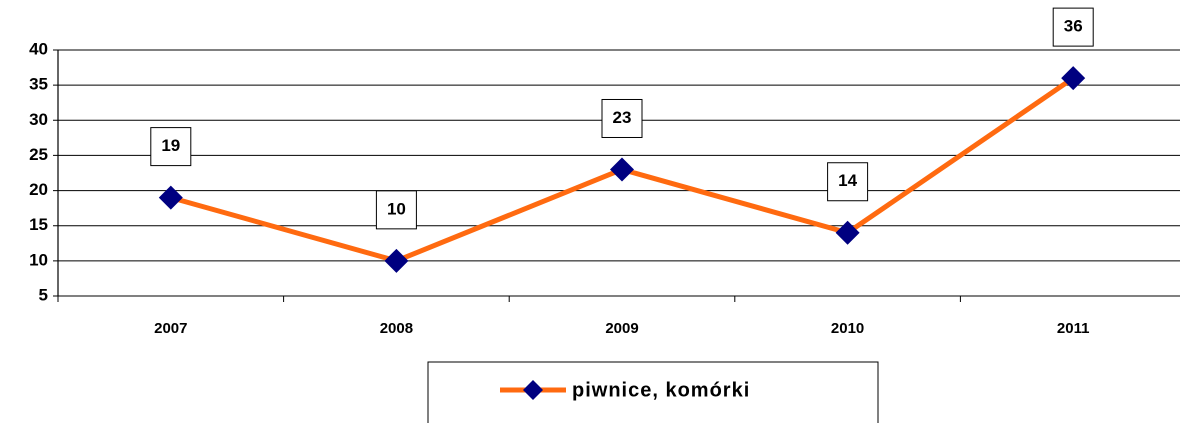  What do you see at coordinates (170, 328) in the screenshot?
I see `x-tick-label: 2007` at bounding box center [170, 328].